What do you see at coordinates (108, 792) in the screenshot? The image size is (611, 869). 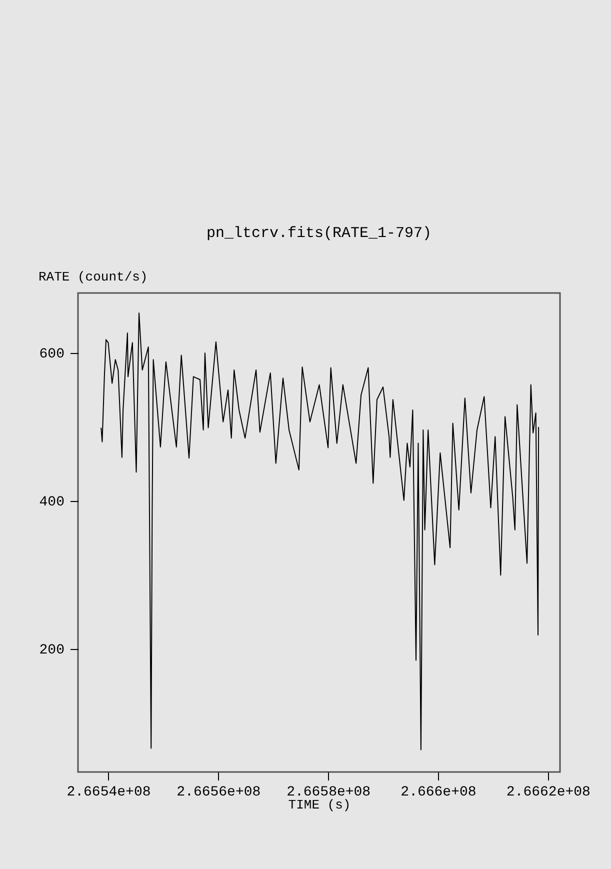 I see `x-tick-label: 2.6654e+08` at bounding box center [108, 792].